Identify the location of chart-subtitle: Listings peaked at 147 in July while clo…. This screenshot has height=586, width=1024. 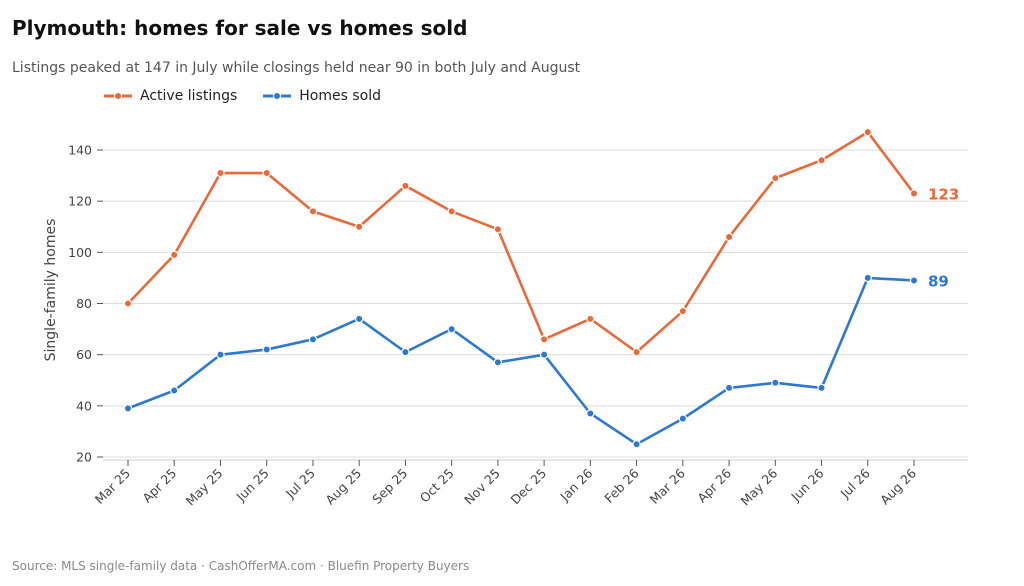
(296, 68).